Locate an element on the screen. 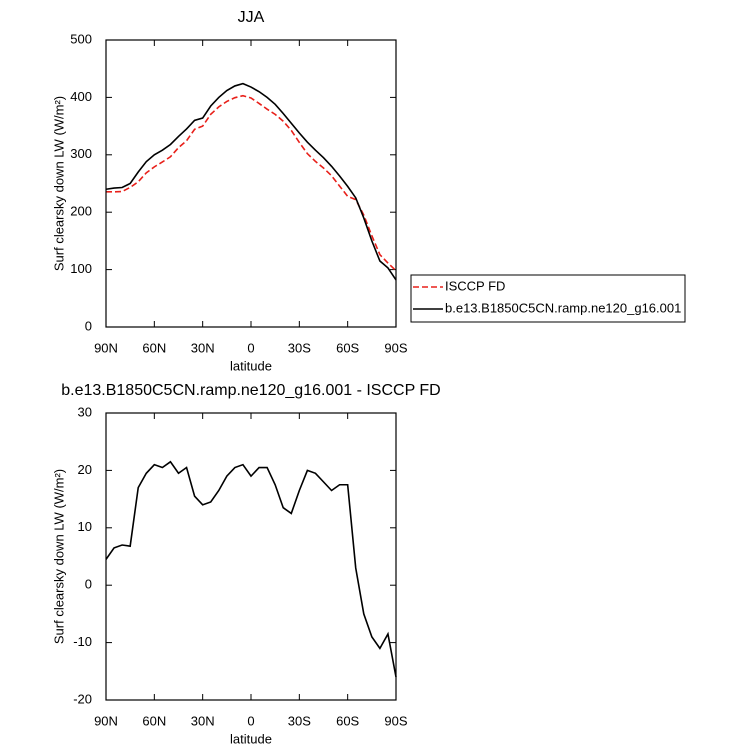  y-tick-label: 200 is located at coordinates (81, 211).